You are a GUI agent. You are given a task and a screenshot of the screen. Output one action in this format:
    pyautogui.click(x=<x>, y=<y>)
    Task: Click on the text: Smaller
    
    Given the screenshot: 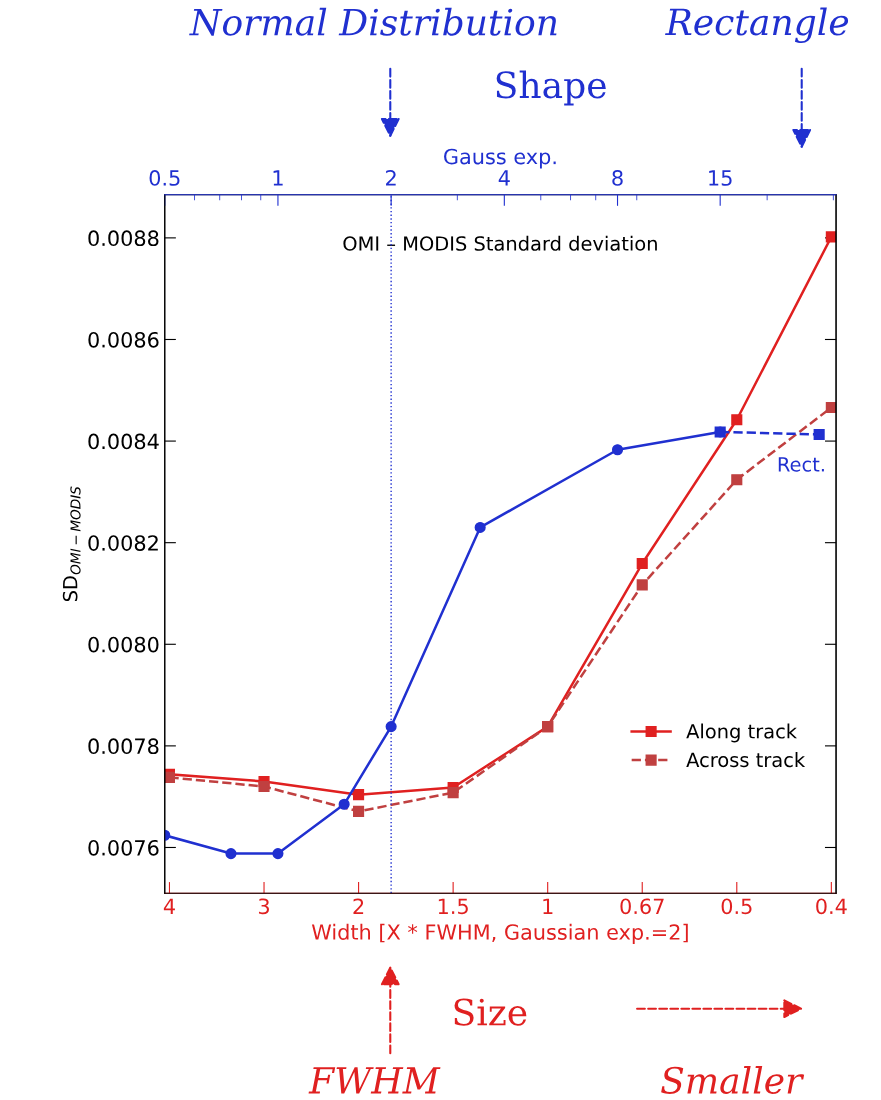 What is the action you would take?
    pyautogui.click(x=733, y=1080)
    